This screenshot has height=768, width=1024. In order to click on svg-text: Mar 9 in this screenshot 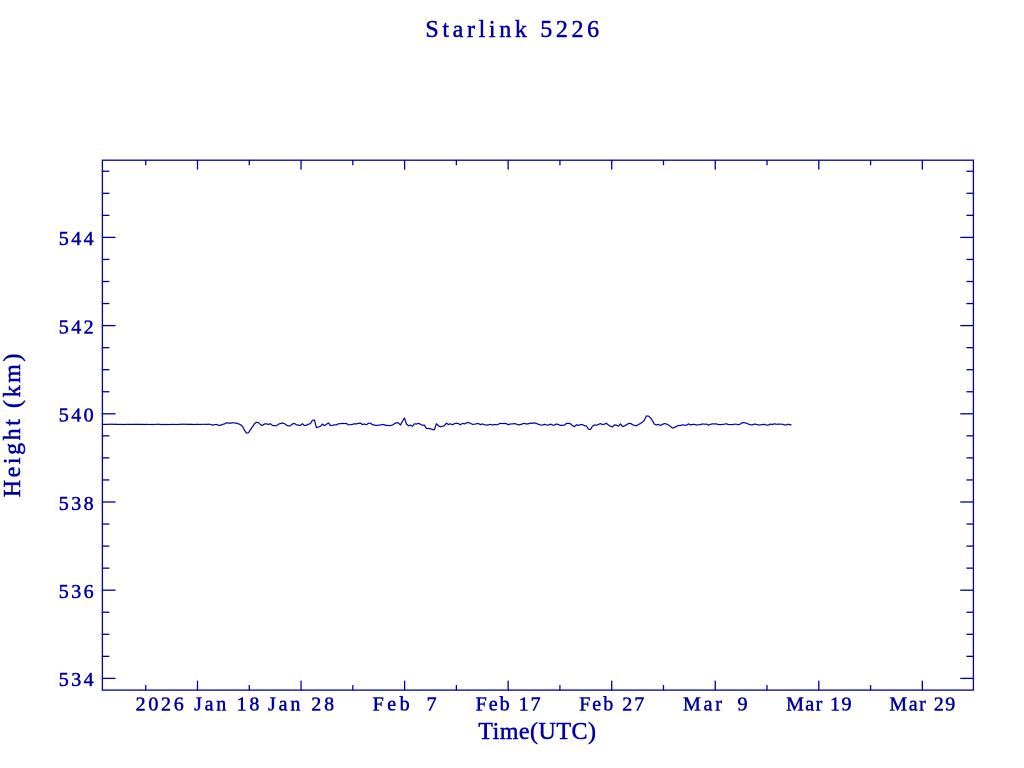, I will do `click(716, 704)`.